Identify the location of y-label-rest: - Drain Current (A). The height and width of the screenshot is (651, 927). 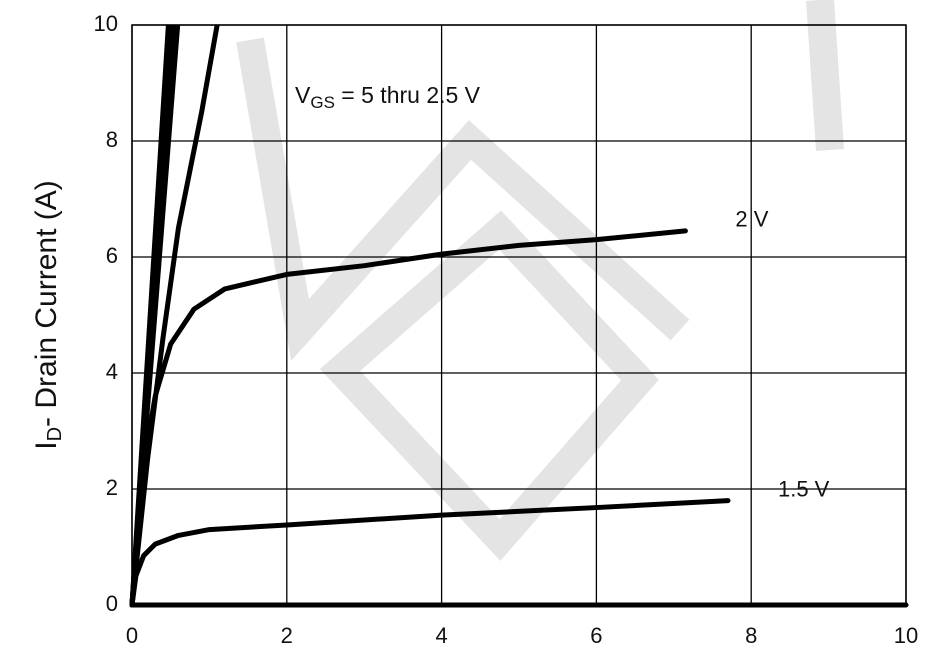
(46, 303).